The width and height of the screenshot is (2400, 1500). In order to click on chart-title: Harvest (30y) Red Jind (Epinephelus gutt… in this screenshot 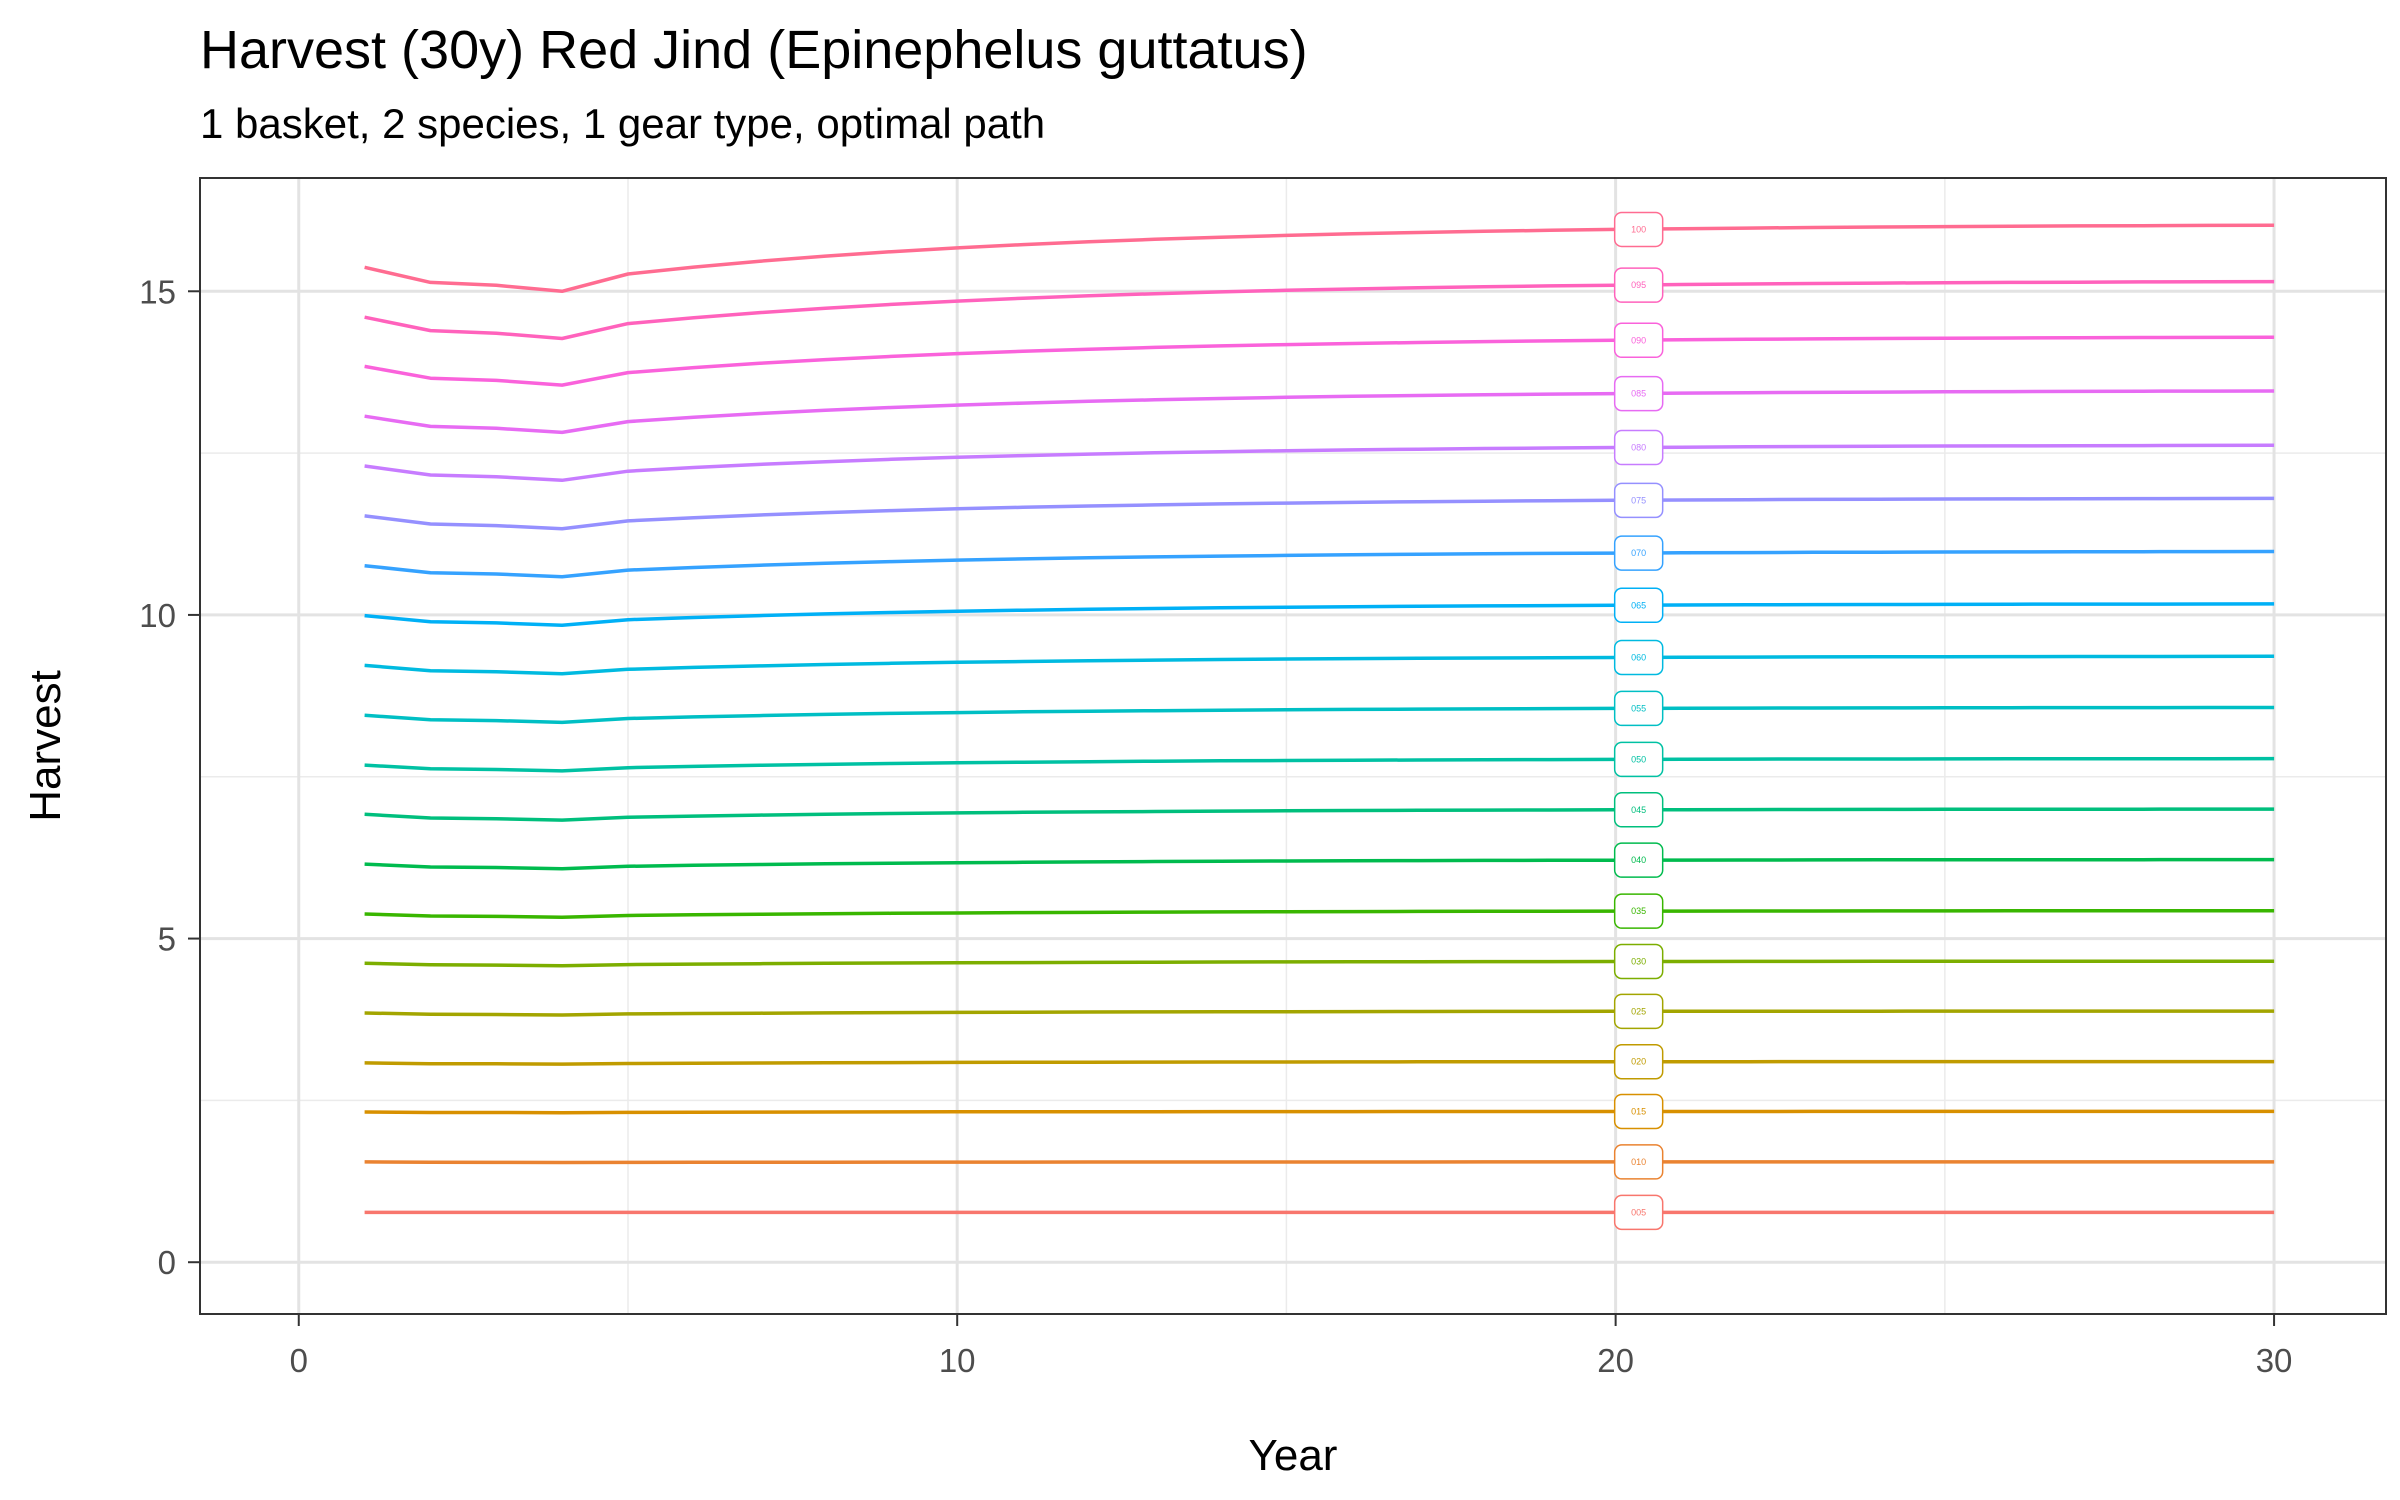, I will do `click(754, 50)`.